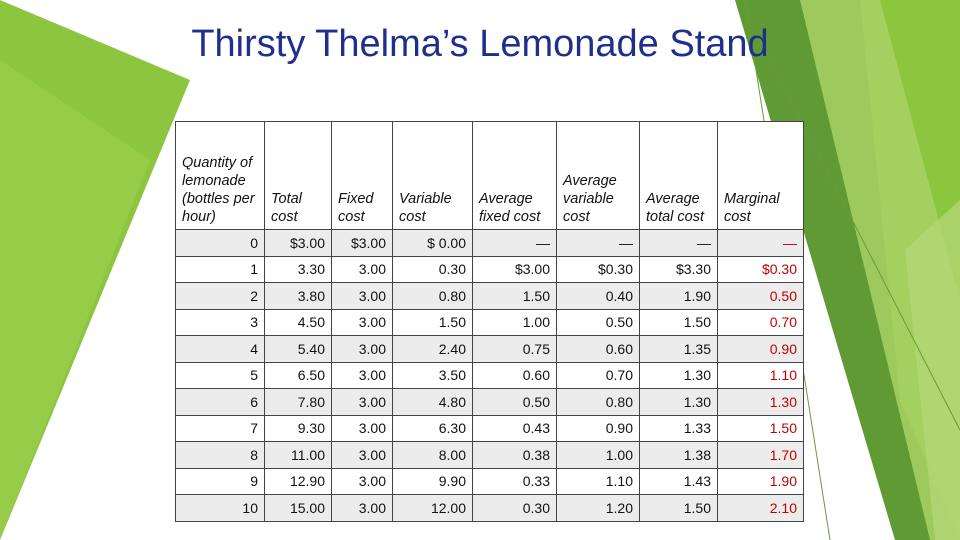 This screenshot has height=540, width=960. What do you see at coordinates (298, 243) in the screenshot?
I see `cell-total-cost: $3.00` at bounding box center [298, 243].